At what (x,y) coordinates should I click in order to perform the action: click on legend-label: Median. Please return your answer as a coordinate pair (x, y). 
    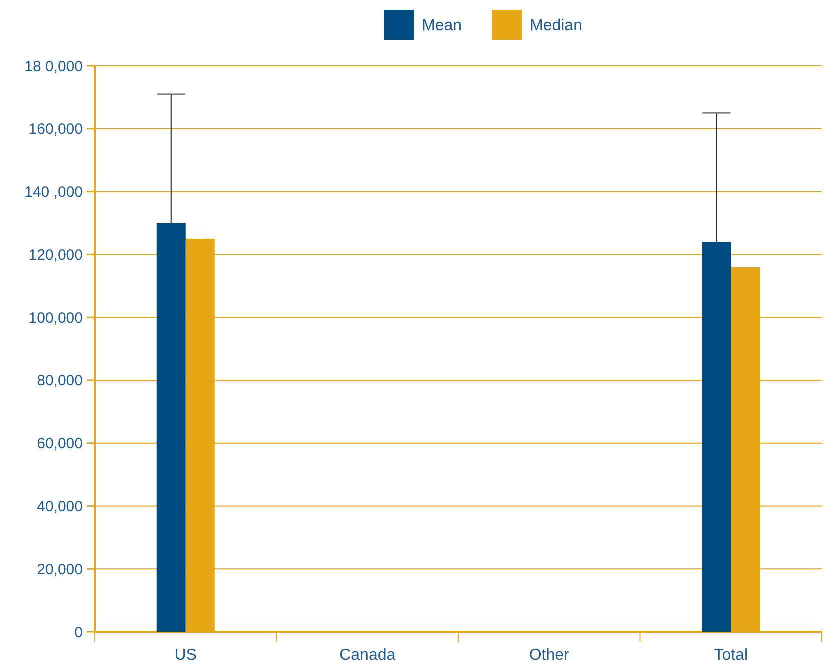
    Looking at the image, I should click on (556, 26).